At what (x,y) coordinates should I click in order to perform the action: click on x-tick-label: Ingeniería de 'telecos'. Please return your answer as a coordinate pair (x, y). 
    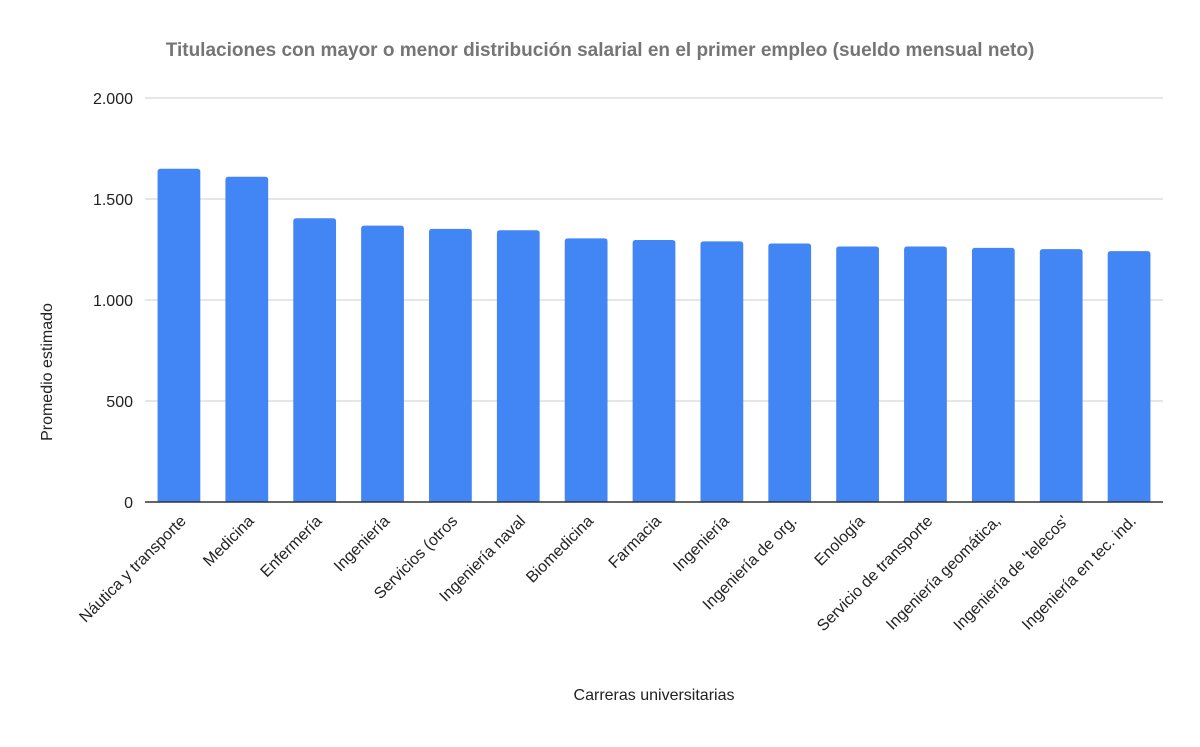
    Looking at the image, I should click on (1011, 573).